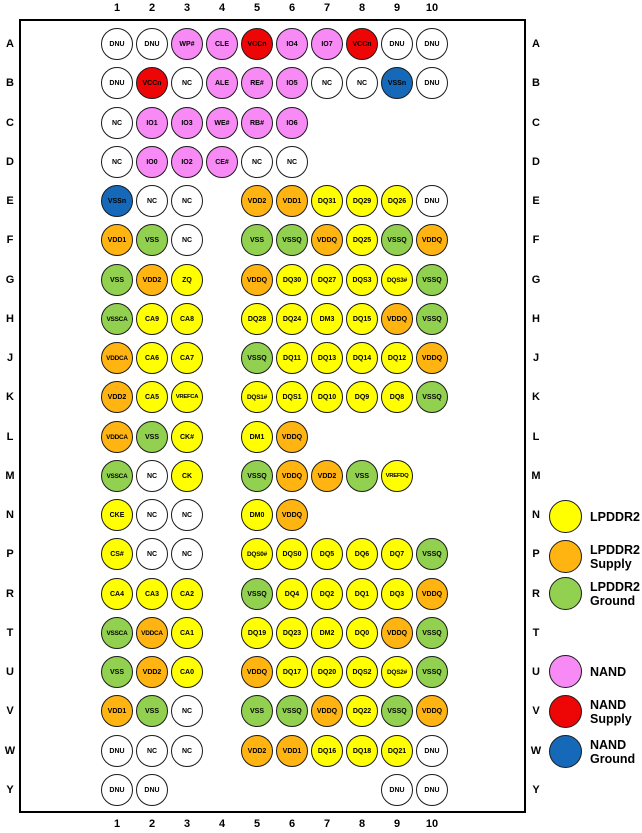 The width and height of the screenshot is (642, 833). What do you see at coordinates (10, 437) in the screenshot?
I see `row-label-left-L: L` at bounding box center [10, 437].